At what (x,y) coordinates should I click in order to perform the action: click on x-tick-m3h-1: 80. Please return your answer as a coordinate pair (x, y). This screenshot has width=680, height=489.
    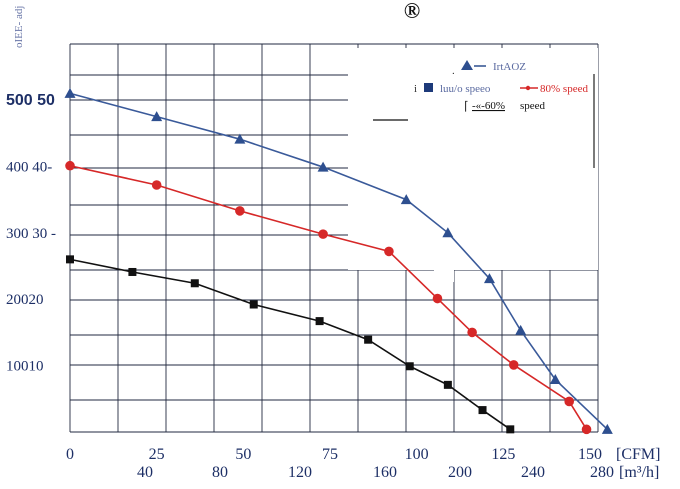
    Looking at the image, I should click on (220, 472).